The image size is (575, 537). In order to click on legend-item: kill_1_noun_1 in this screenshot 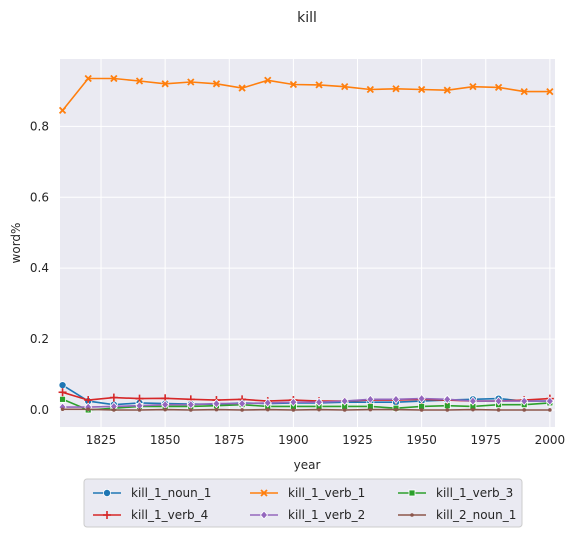, I will do `click(152, 493)`.